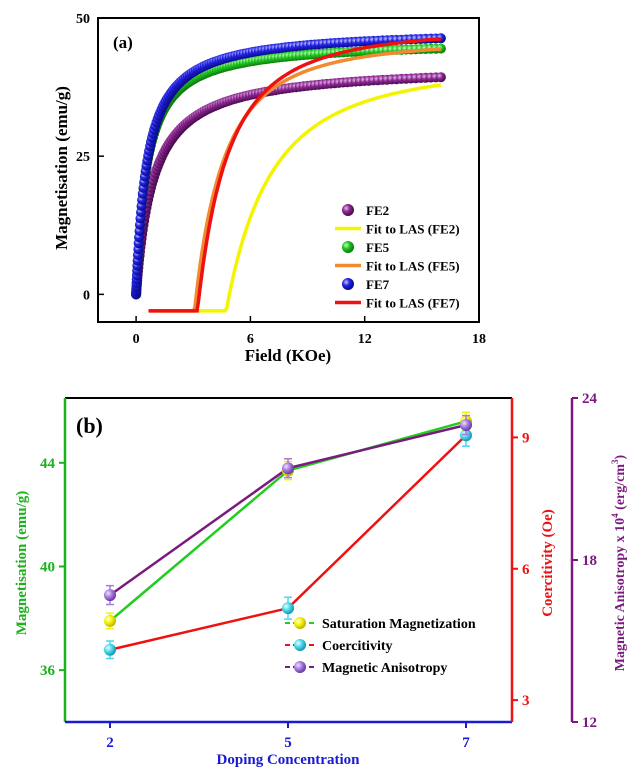 Image resolution: width=632 pixels, height=769 pixels. I want to click on legend-label: Fit to LAS (FE5), so click(413, 266).